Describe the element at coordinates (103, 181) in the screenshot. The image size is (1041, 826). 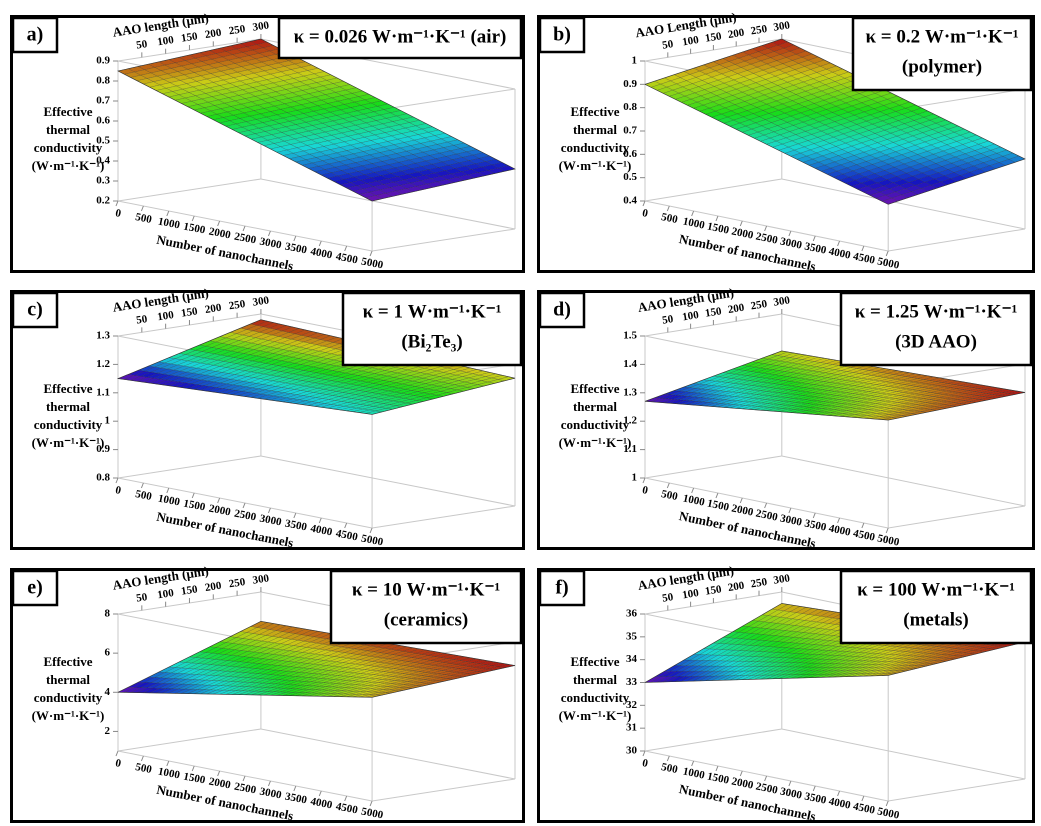
I see `z-tick-label: 0.3` at that location.